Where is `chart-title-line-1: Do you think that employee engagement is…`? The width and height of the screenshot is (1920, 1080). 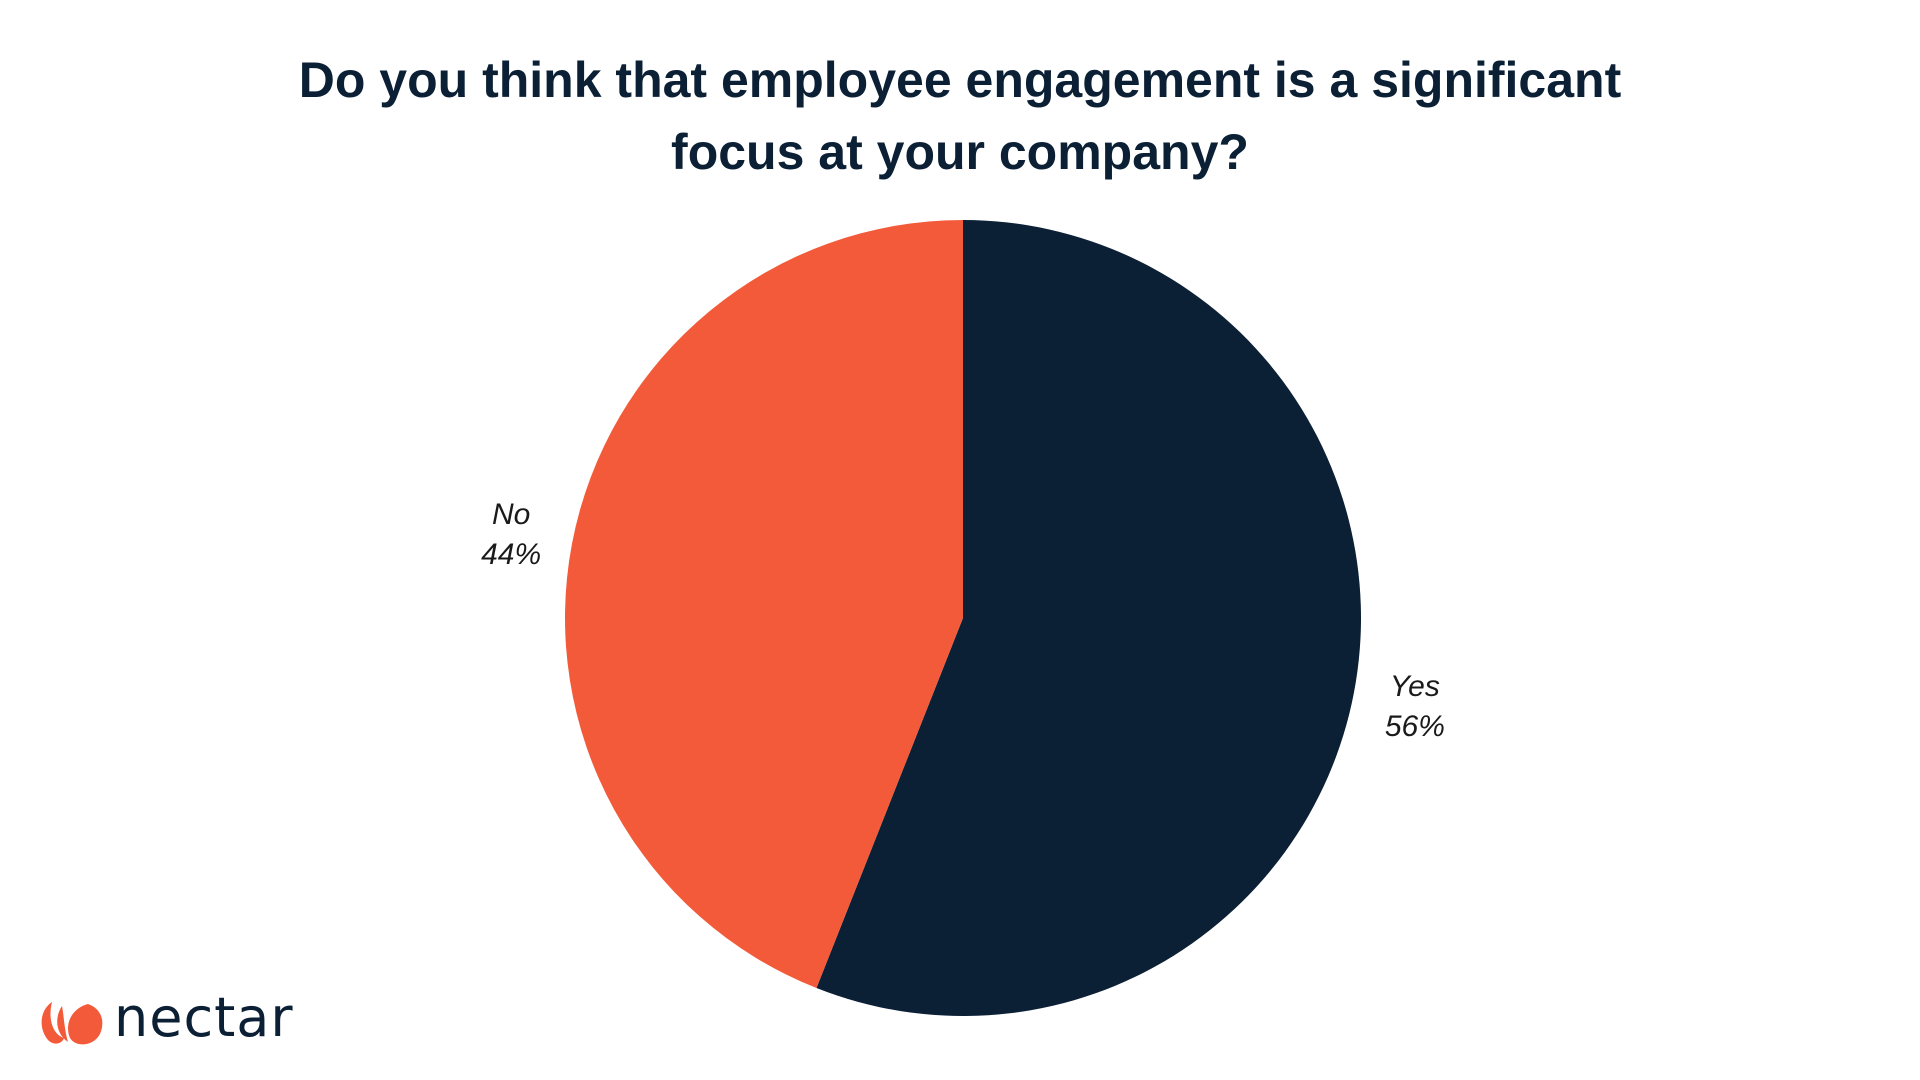 chart-title-line-1: Do you think that employee engagement is… is located at coordinates (960, 80).